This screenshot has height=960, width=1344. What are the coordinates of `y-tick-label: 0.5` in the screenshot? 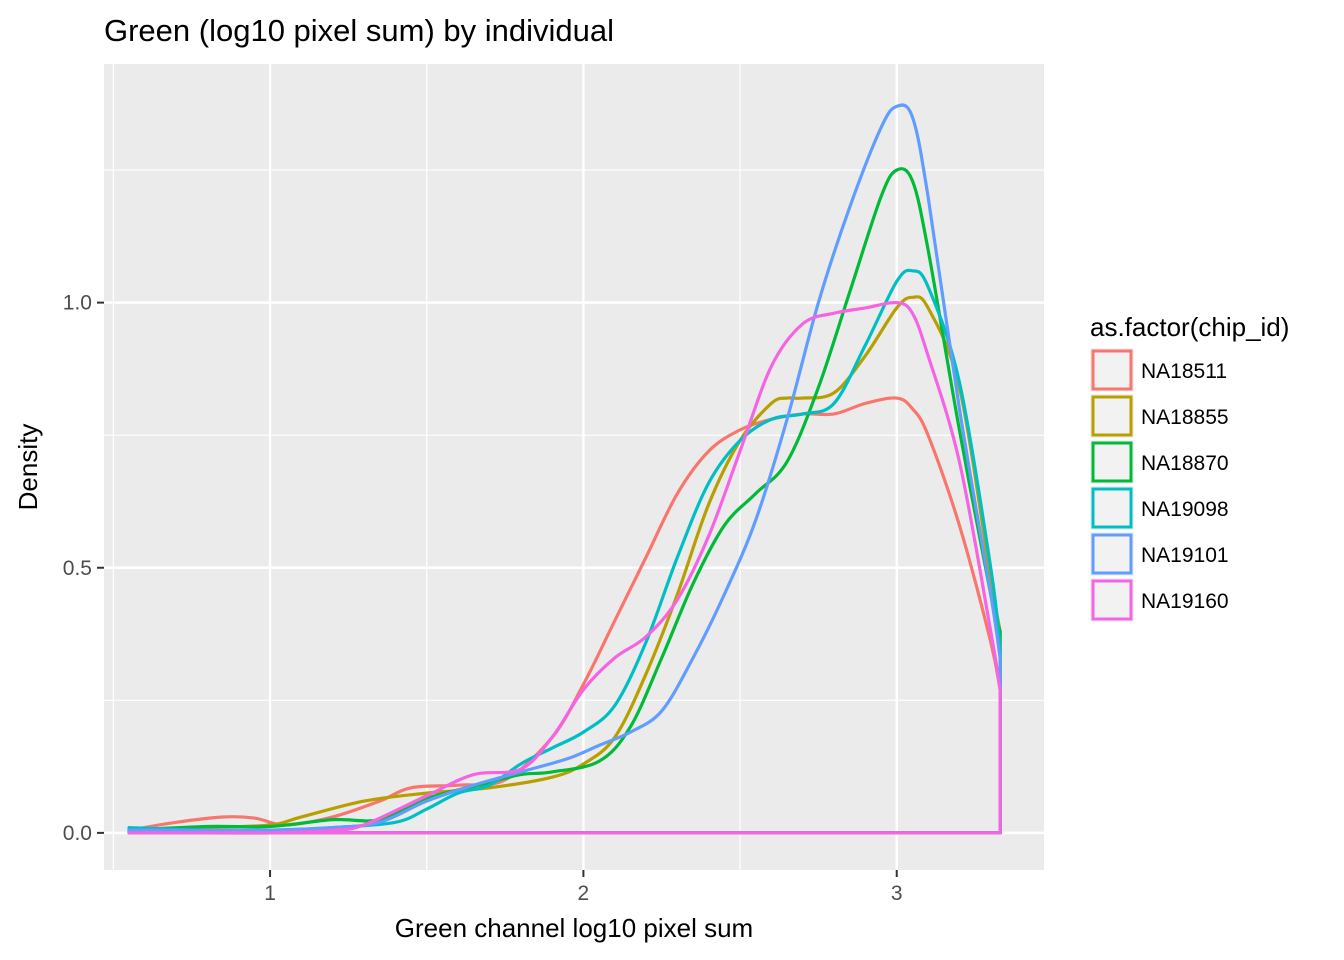 It's located at (77, 568).